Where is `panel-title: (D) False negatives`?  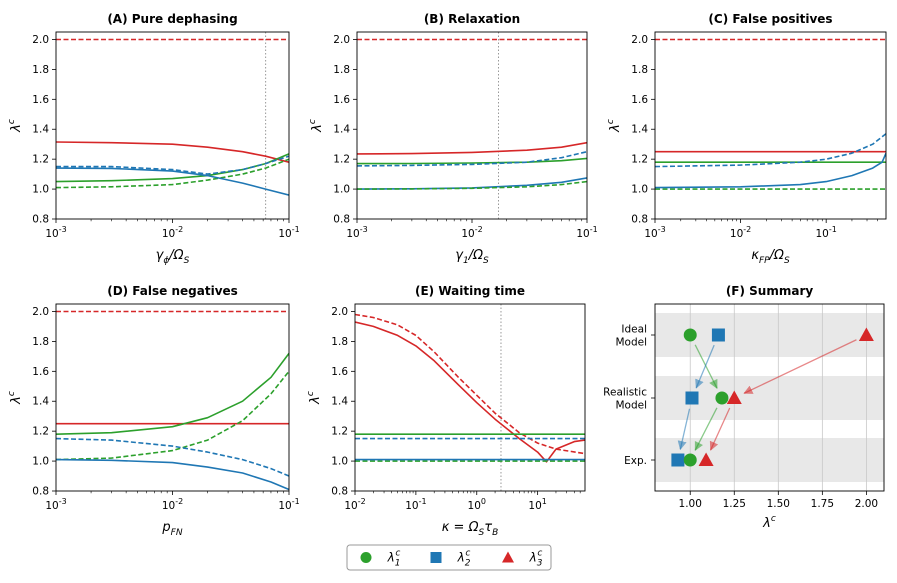 panel-title: (D) False negatives is located at coordinates (172, 291).